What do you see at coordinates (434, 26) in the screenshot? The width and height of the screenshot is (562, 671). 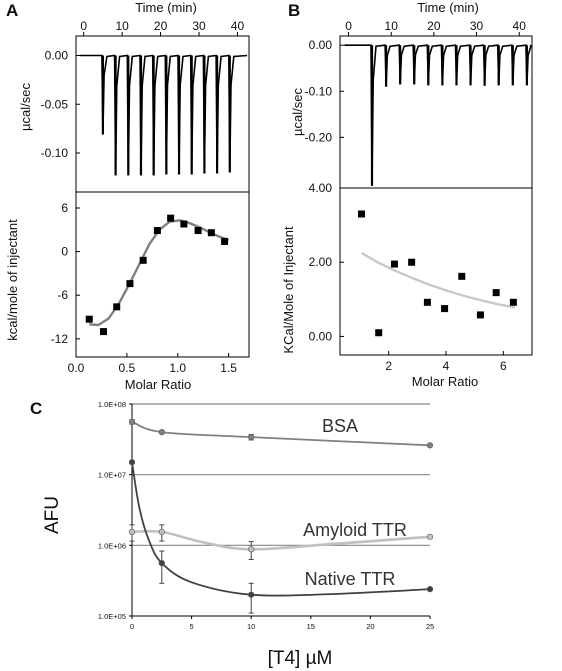 I see `panel-b-top-xtick-label: 20` at bounding box center [434, 26].